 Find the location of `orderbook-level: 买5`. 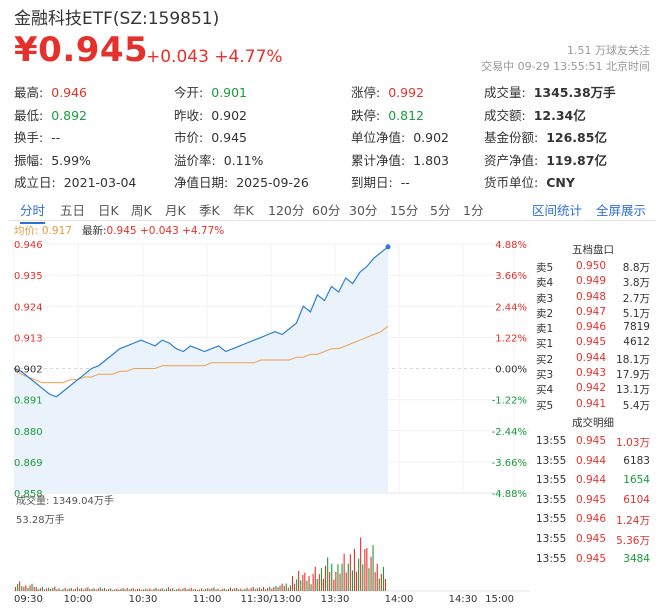

orderbook-level: 买5 is located at coordinates (545, 405).